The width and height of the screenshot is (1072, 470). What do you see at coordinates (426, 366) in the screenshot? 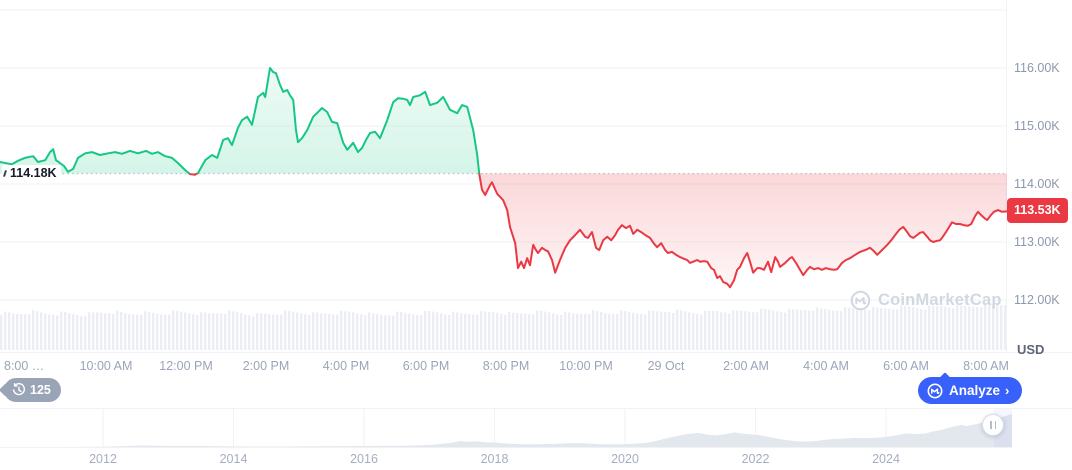
I see `time-axis-label: 6:00 PM` at bounding box center [426, 366].